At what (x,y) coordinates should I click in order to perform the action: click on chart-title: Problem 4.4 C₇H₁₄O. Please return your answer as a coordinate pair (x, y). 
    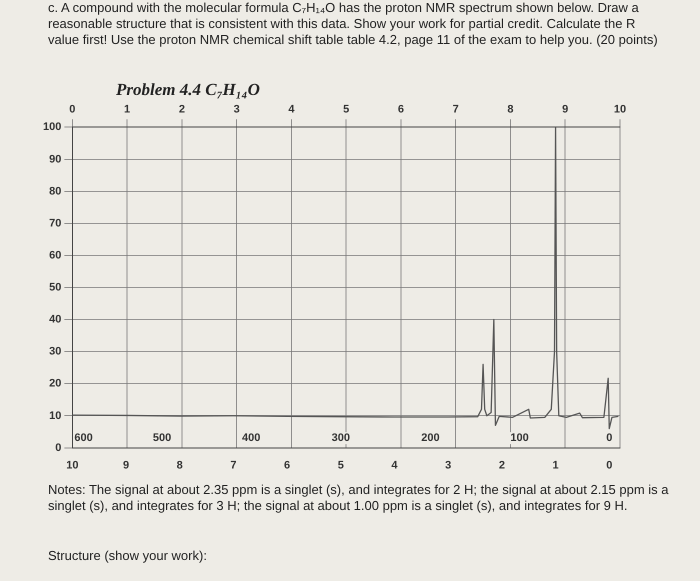
    Looking at the image, I should click on (188, 90).